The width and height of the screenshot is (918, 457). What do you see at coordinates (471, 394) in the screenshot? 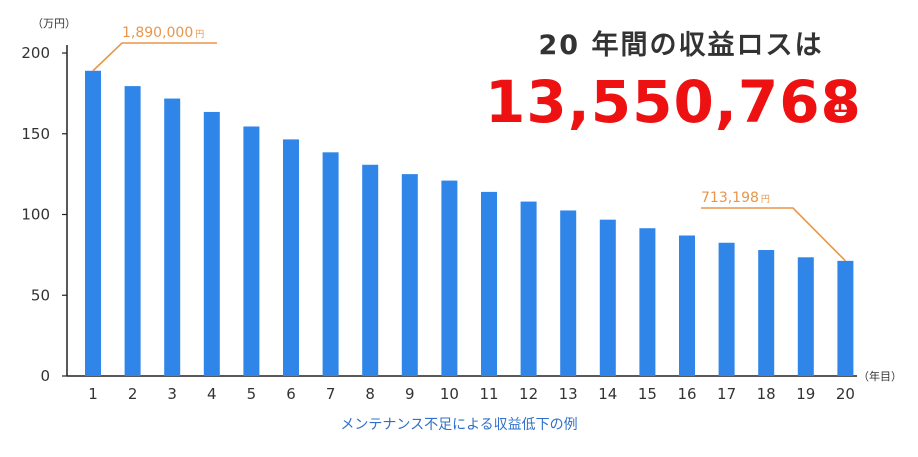
I see `x-axis-ticks: 1 2 3 4 5 6 7 8 9 10 11 12 13 14 15 16 17 18 19 20` at bounding box center [471, 394].